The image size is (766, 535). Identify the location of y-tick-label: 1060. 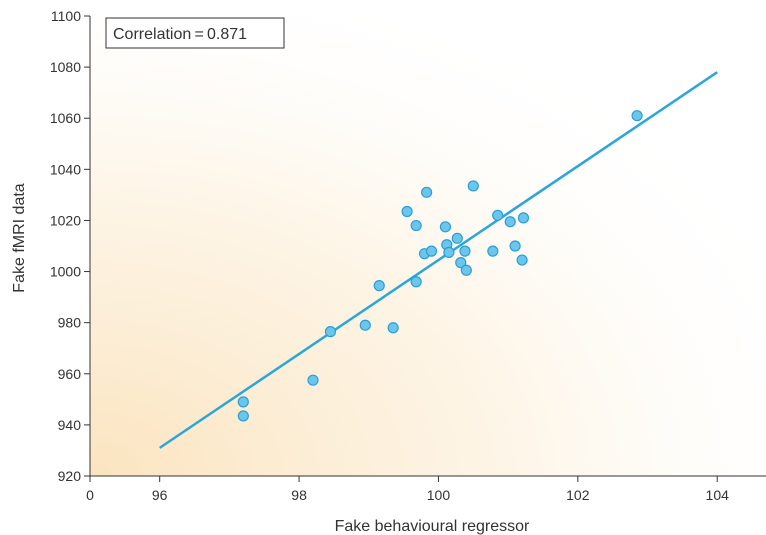
(65, 118).